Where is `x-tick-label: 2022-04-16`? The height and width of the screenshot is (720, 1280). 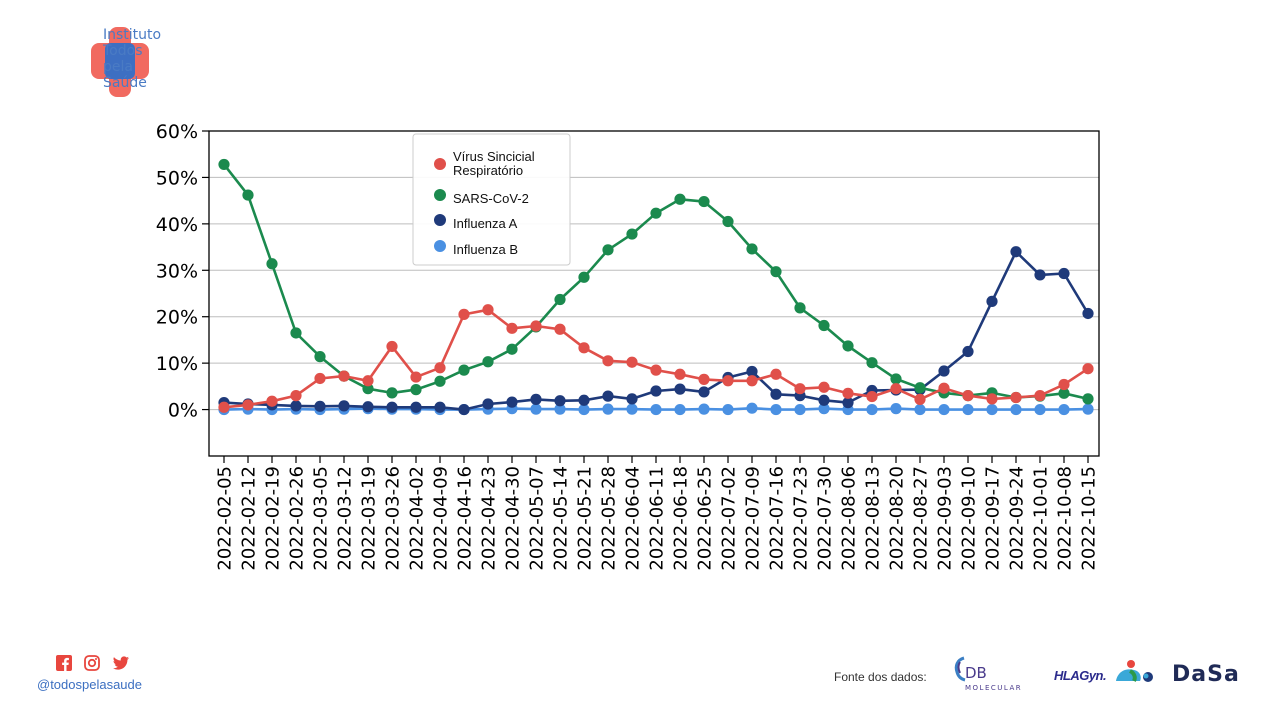
x-tick-label: 2022-04-16 is located at coordinates (465, 518).